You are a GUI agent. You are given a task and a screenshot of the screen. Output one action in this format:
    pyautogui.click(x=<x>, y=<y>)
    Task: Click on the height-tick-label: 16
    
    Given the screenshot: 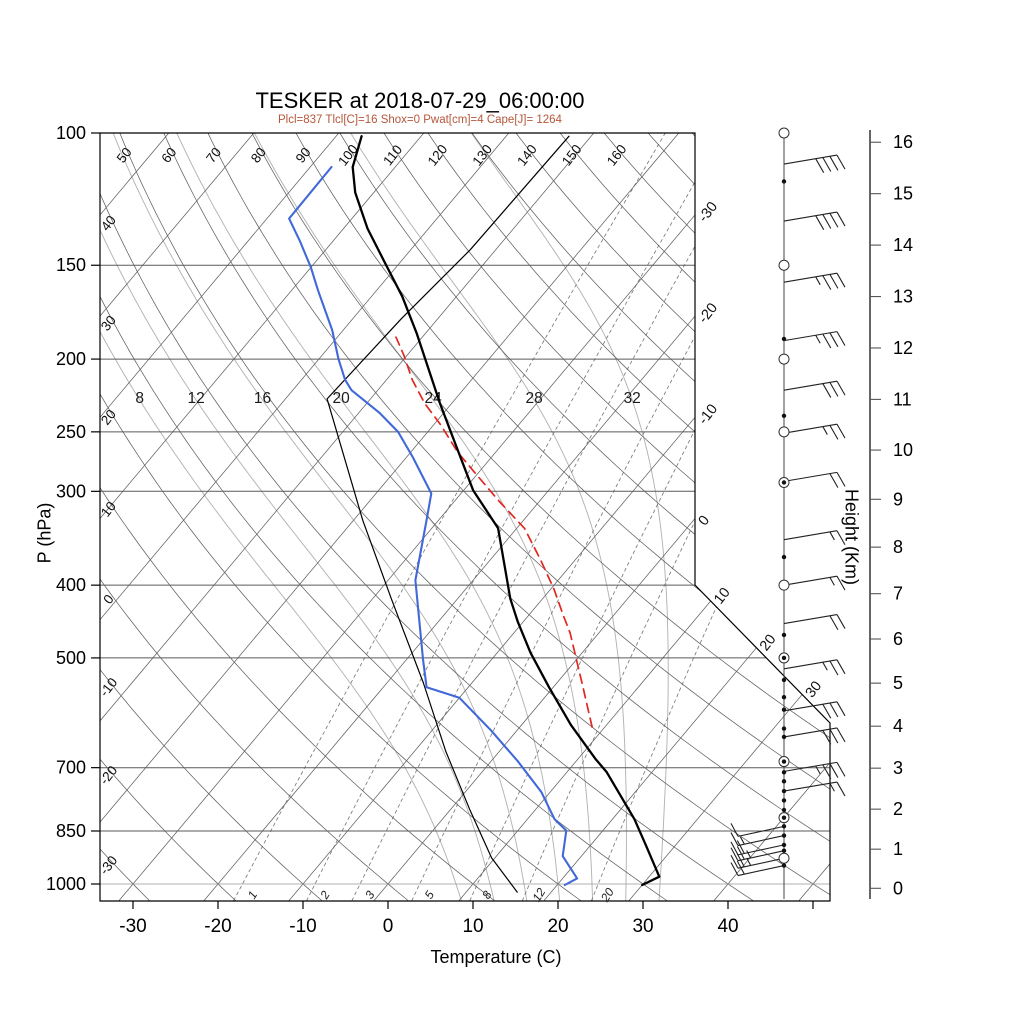 What is the action you would take?
    pyautogui.click(x=903, y=142)
    